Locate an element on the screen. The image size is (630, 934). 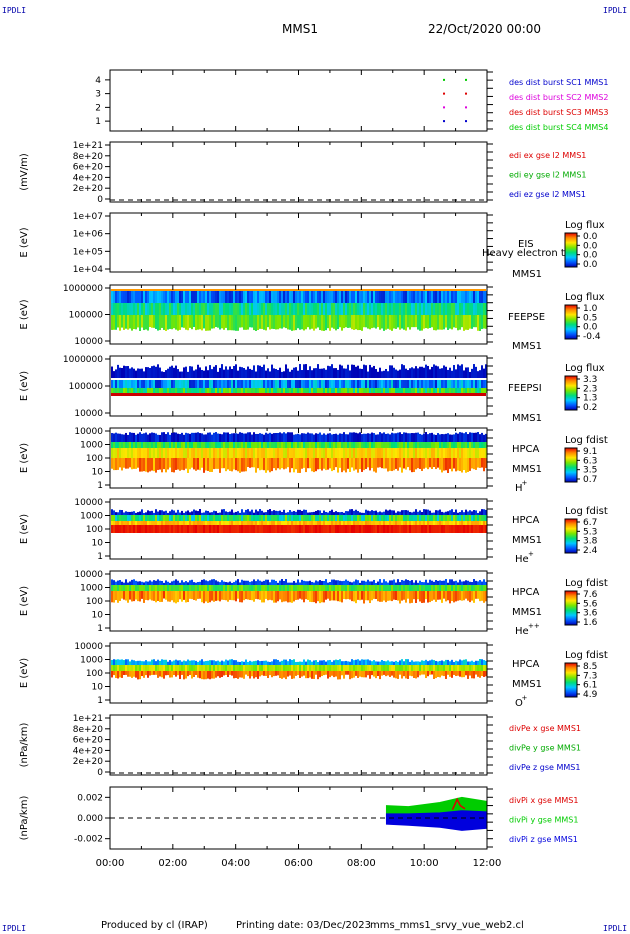
legend-entry: des dist burst SC3 MMS3 is located at coordinates (558, 112).